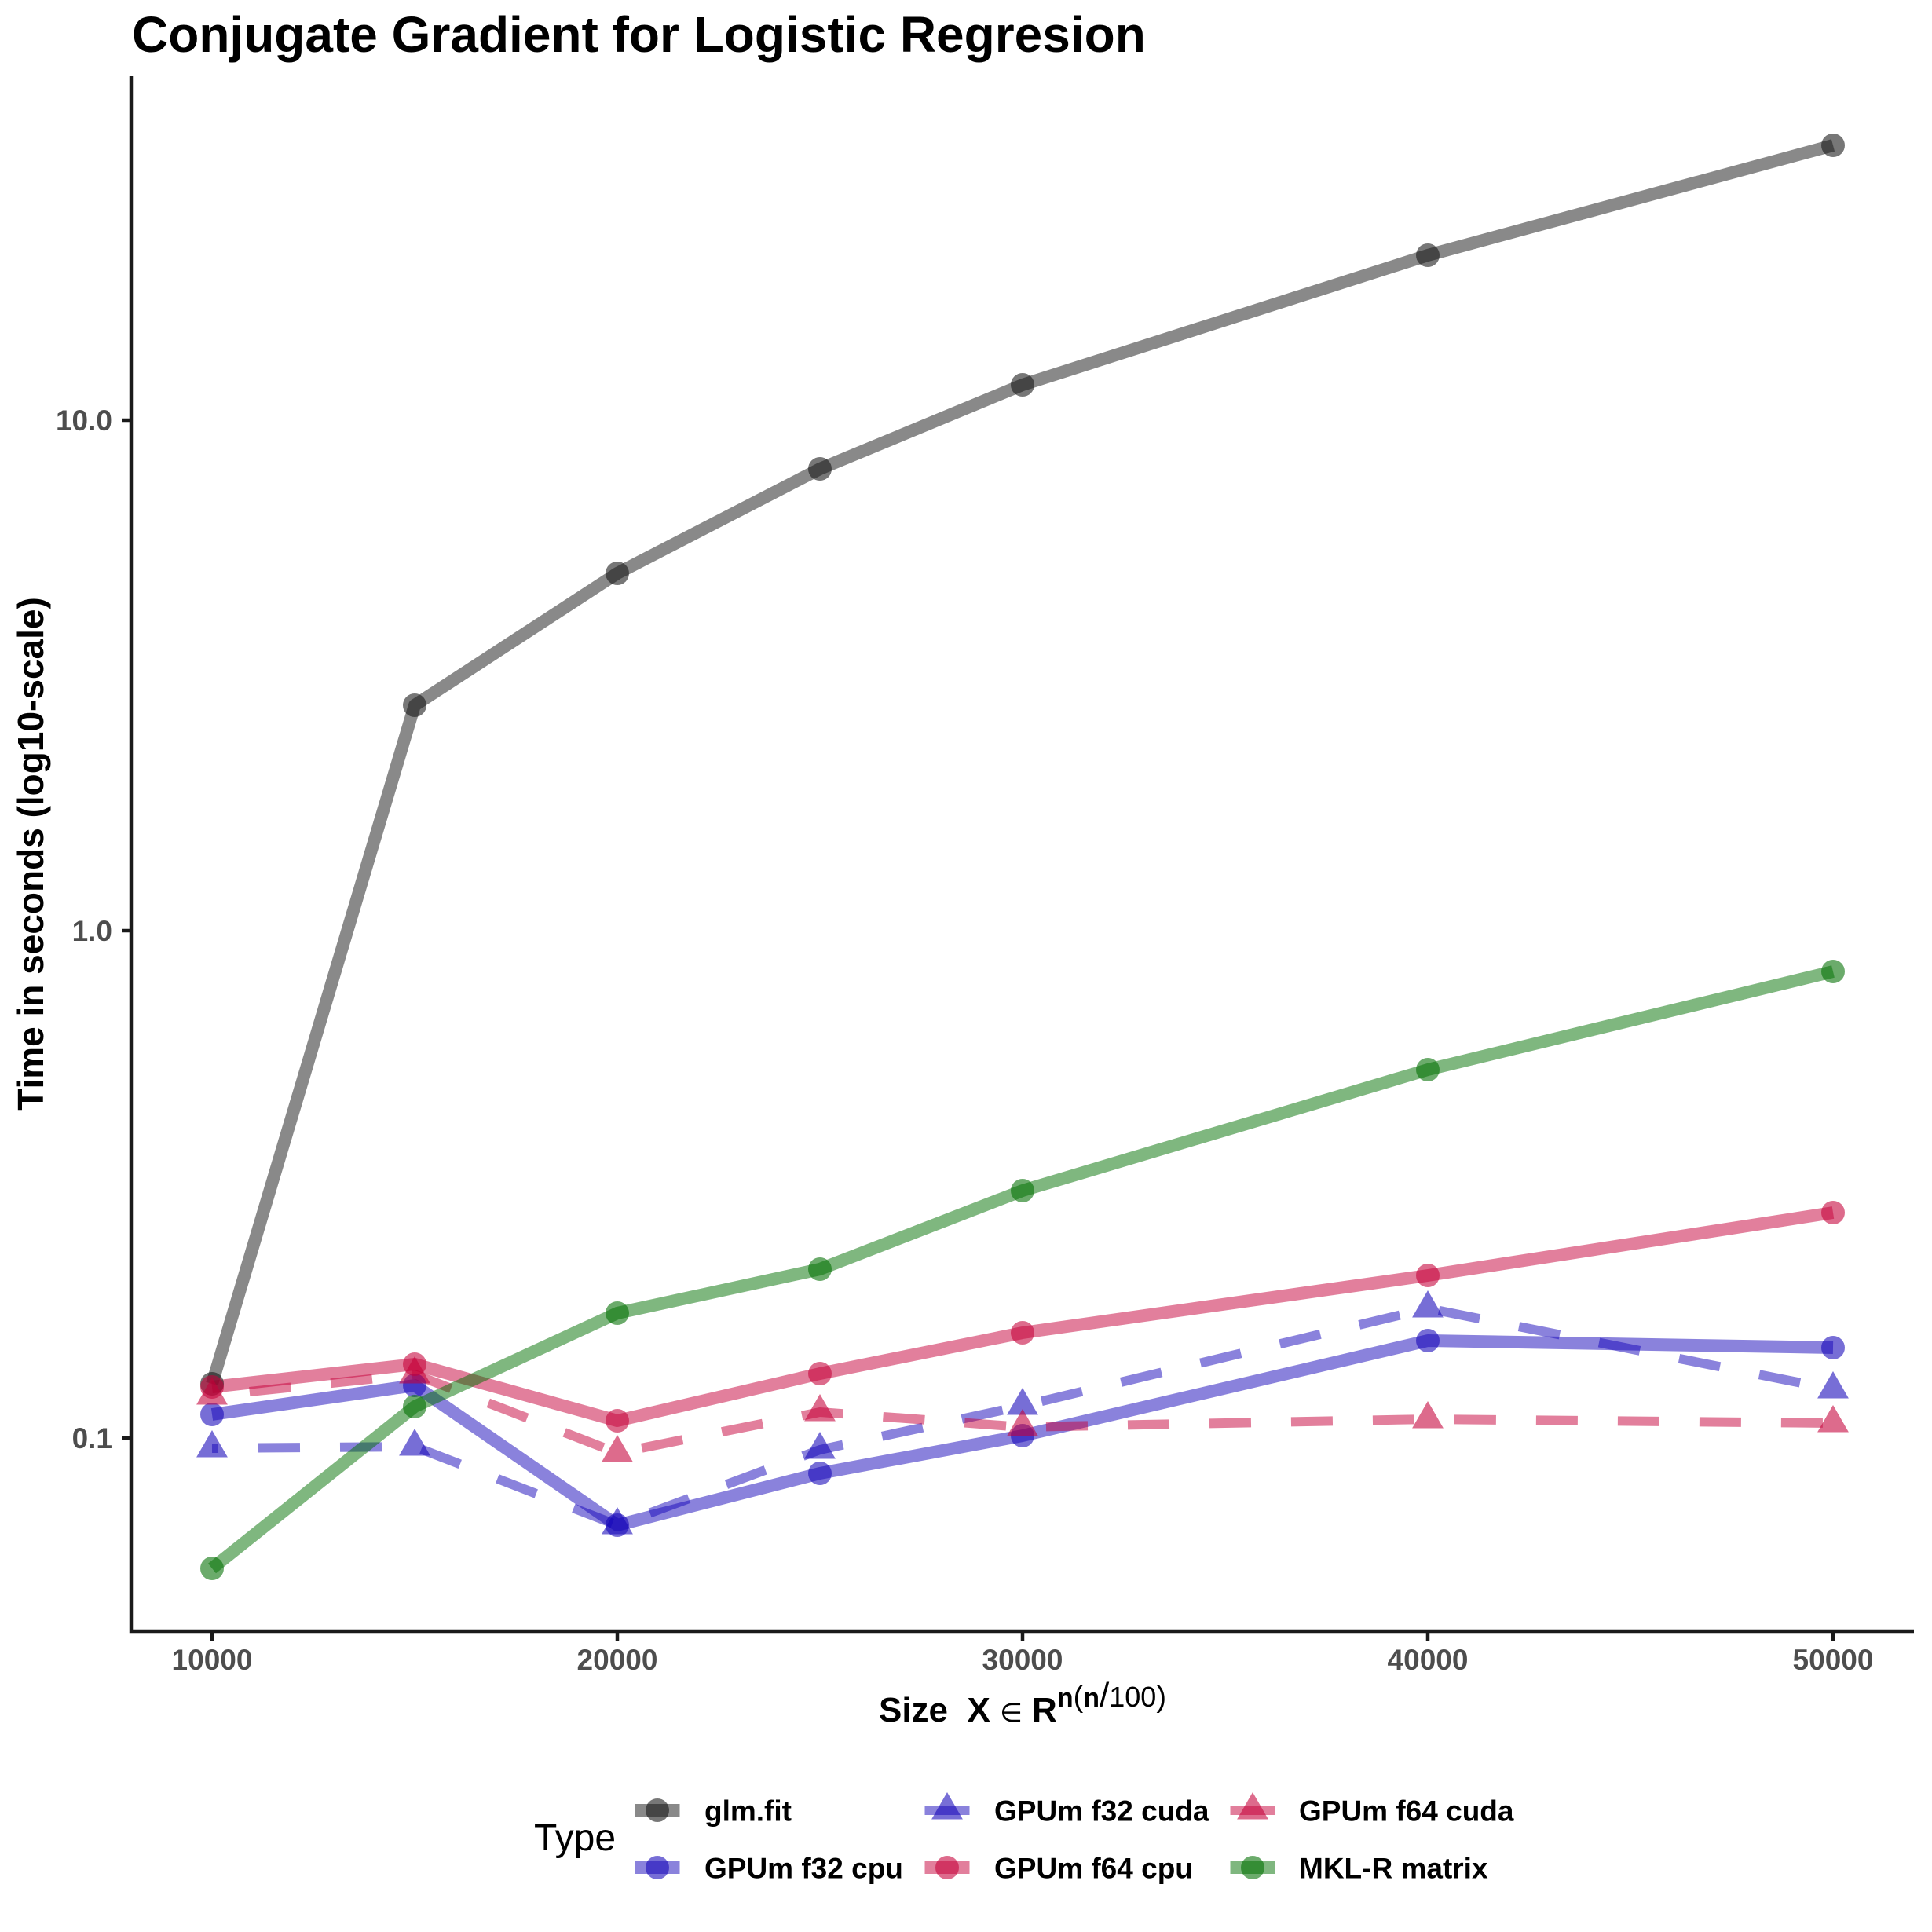  What do you see at coordinates (1023, 1660) in the screenshot?
I see `svg-text: 30000` at bounding box center [1023, 1660].